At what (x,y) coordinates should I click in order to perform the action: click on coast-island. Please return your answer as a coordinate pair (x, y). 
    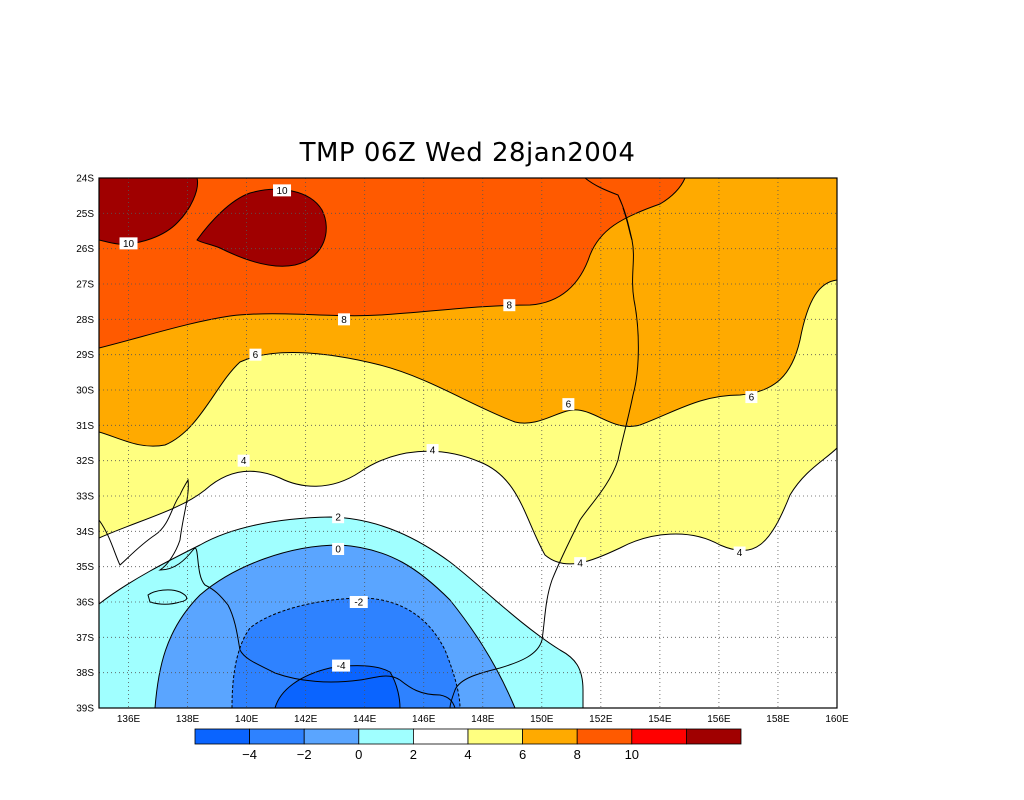
    Looking at the image, I should click on (627, 224).